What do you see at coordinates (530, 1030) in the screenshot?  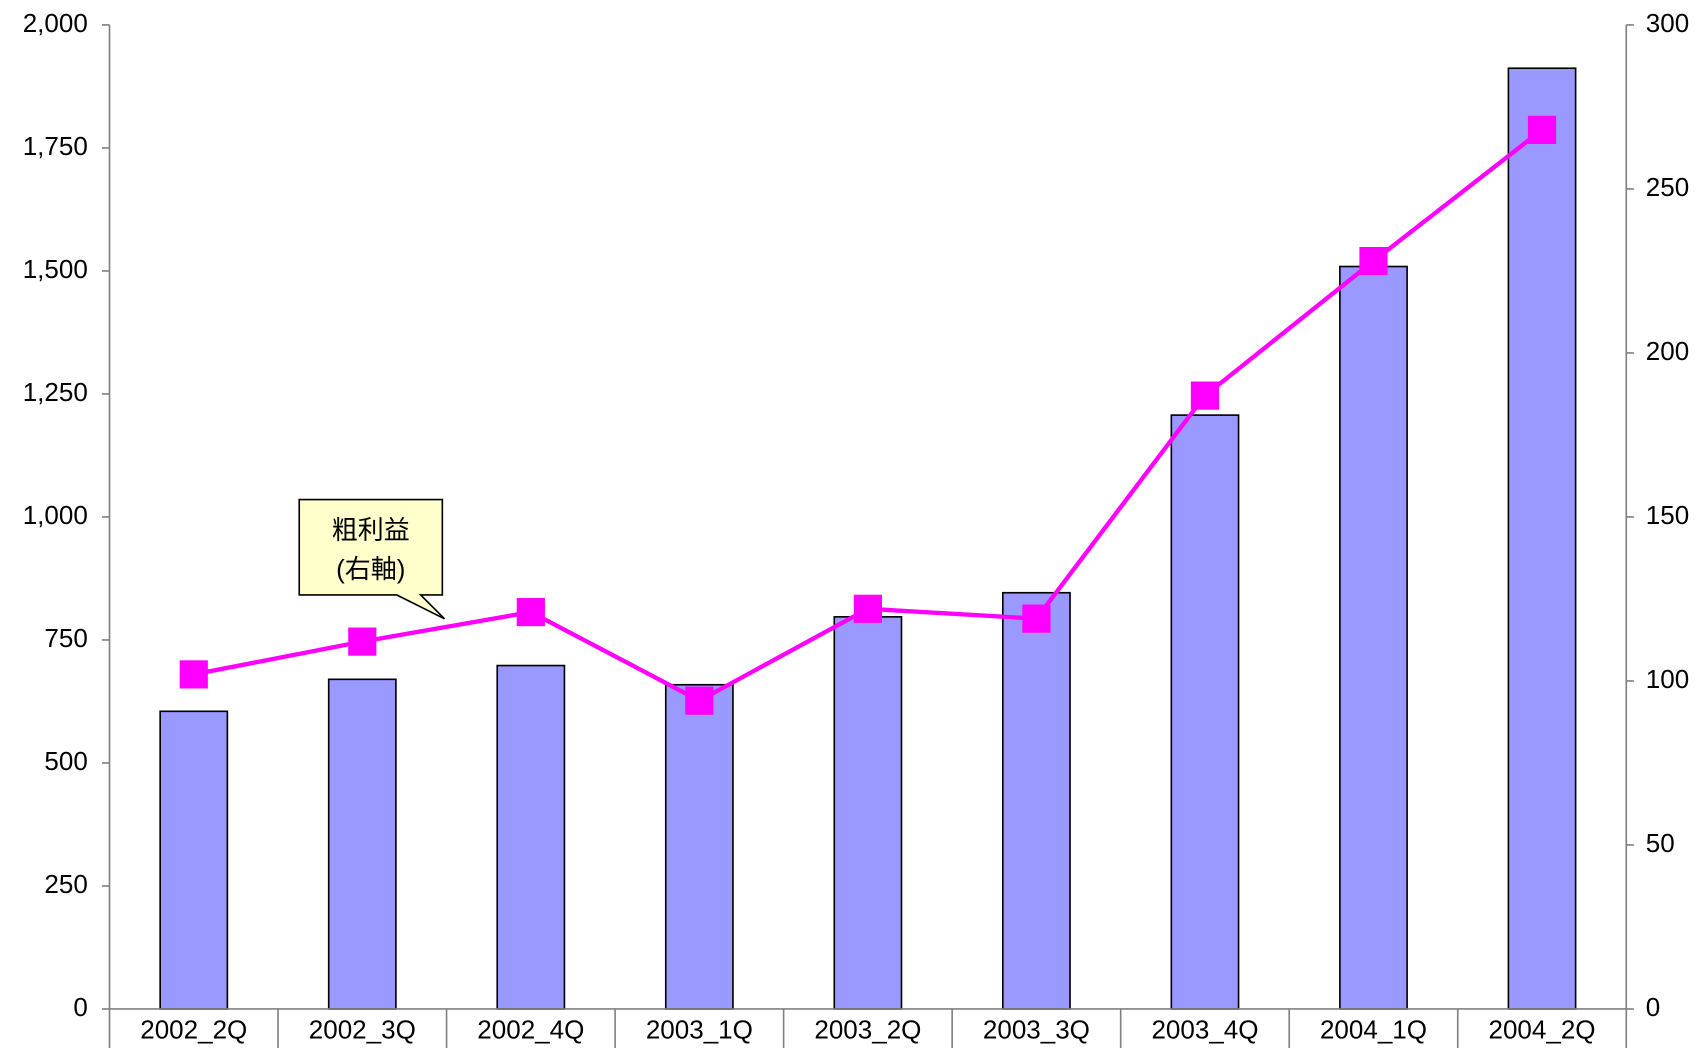 I see `x-tick-label: 2002_4Q` at bounding box center [530, 1030].